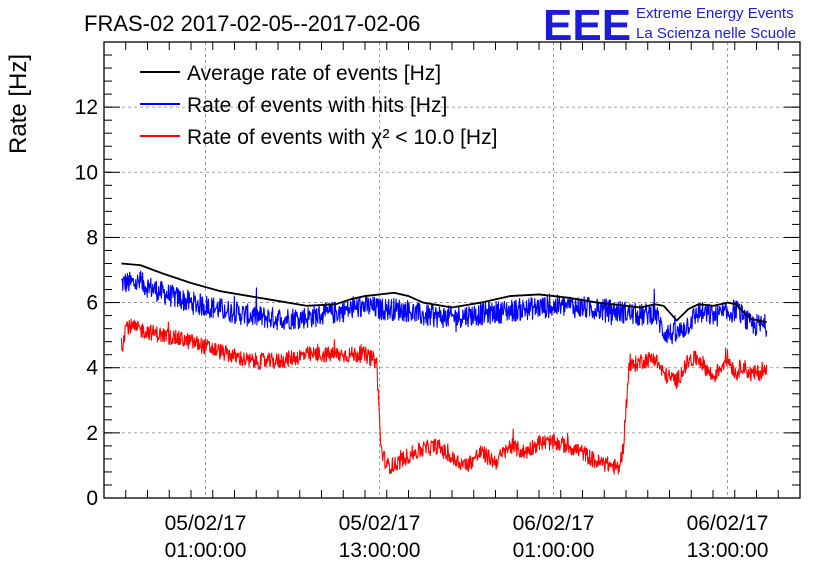  Describe the element at coordinates (716, 33) in the screenshot. I see `logo-line-2: La Scienza nelle Scuole` at that location.